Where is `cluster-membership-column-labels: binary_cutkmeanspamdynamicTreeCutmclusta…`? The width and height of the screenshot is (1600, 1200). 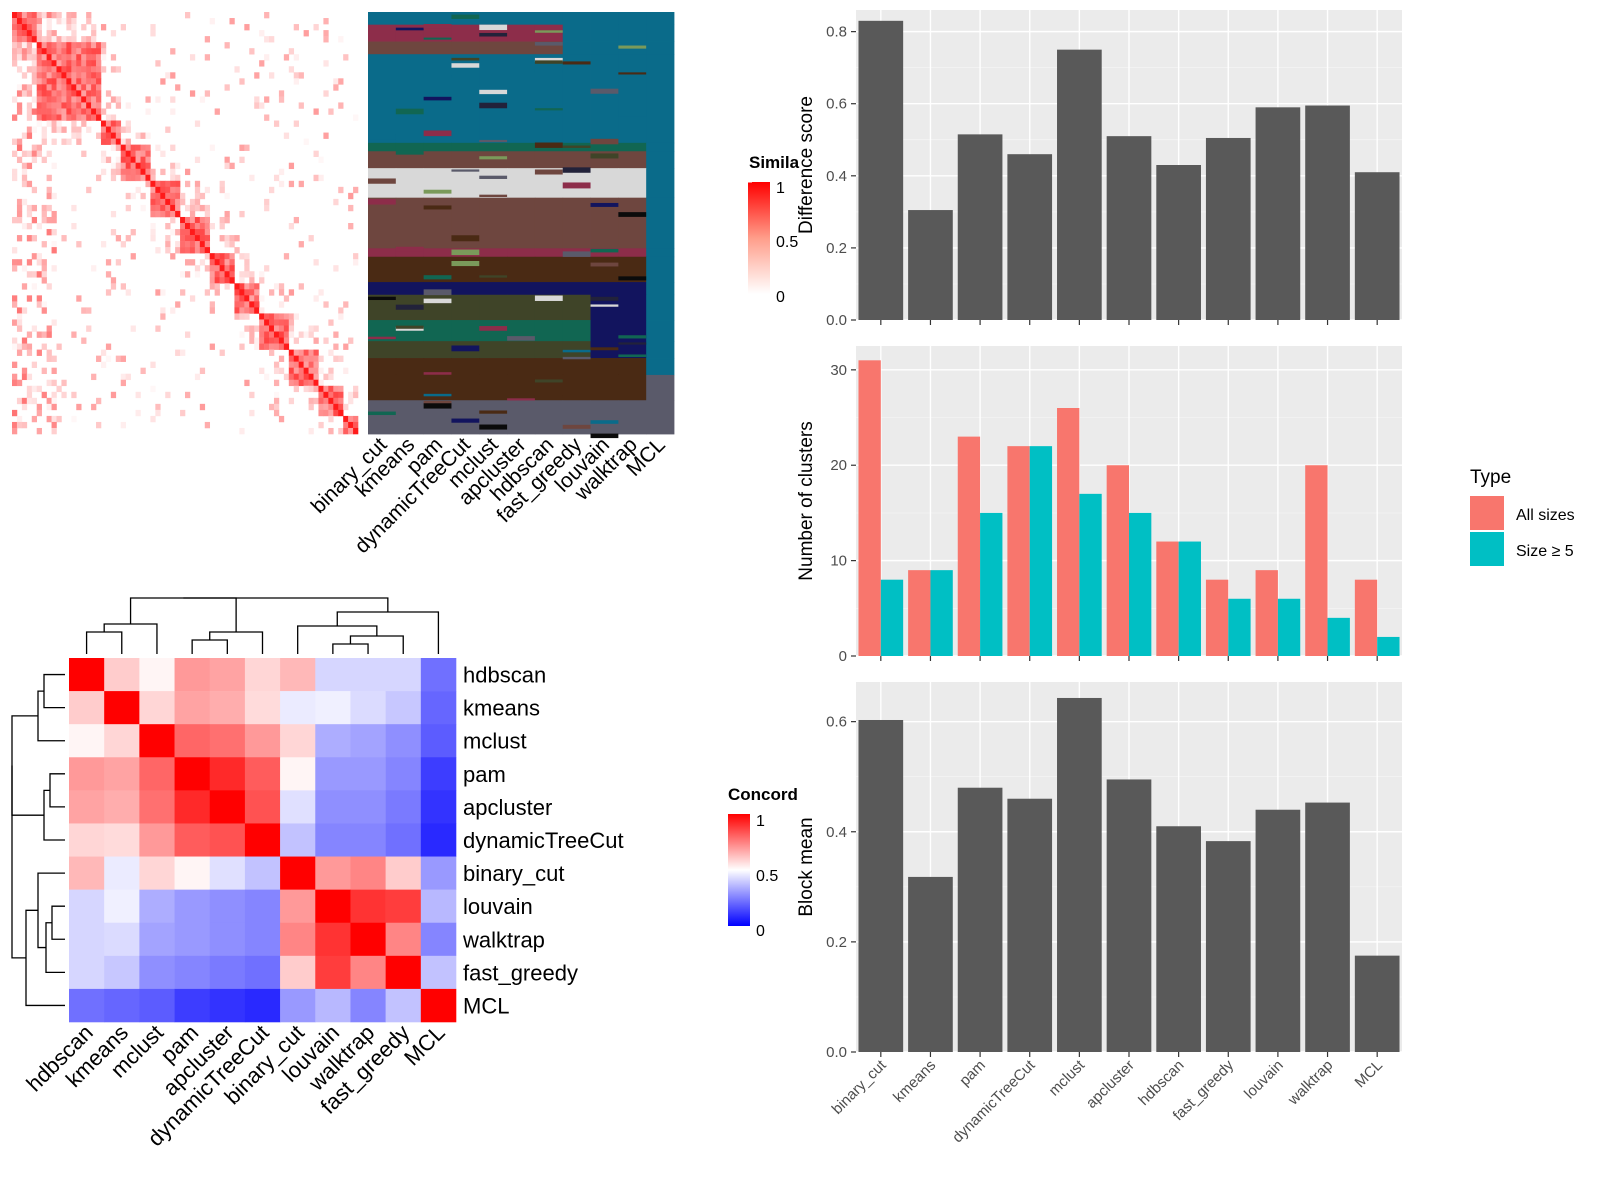
cluster-membership-column-labels: binary_cutkmeanspamdynamicTreeCutmclusta… is located at coordinates (488, 495).